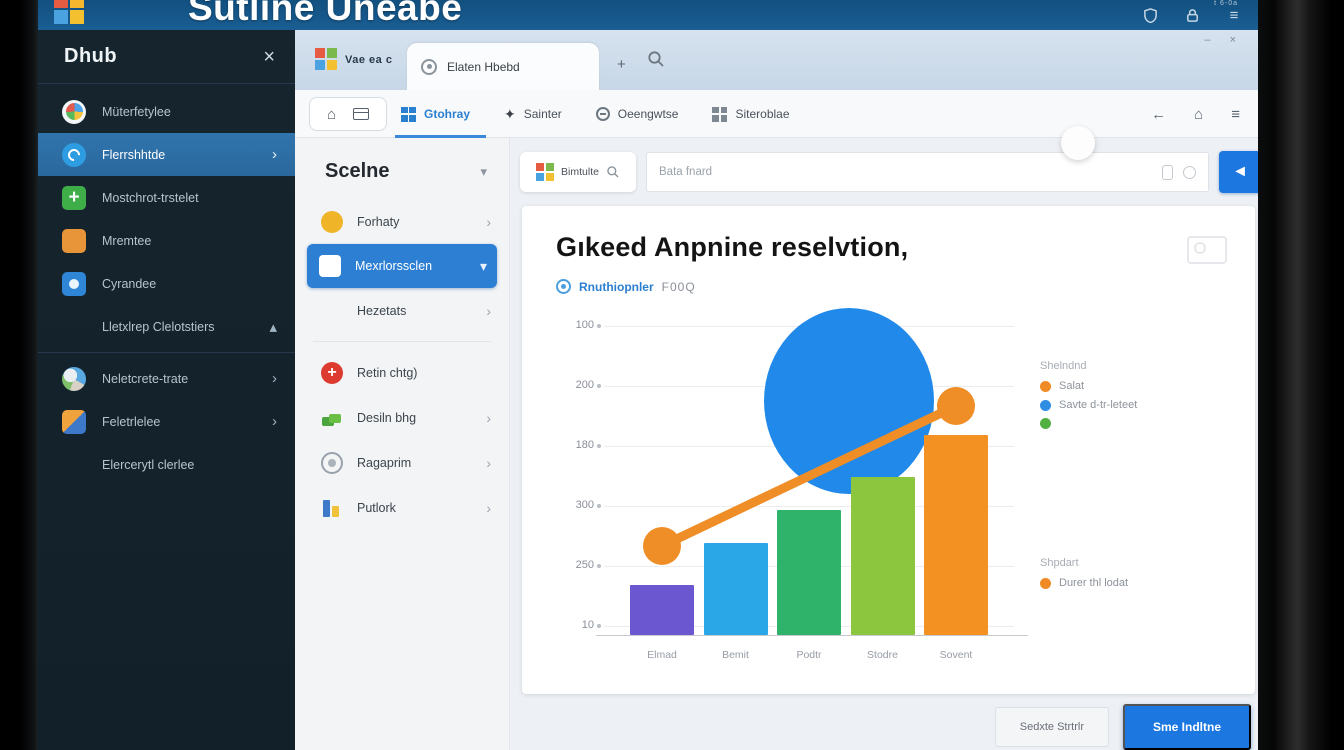 The height and width of the screenshot is (750, 1344). I want to click on panel-item: Hezetats ›, so click(402, 310).